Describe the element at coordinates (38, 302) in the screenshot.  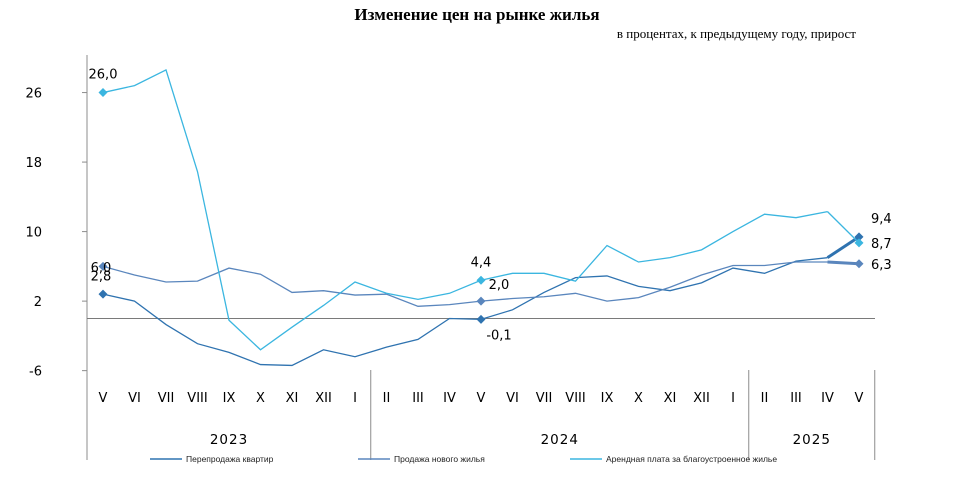
I see `y-tick-label: 2` at that location.